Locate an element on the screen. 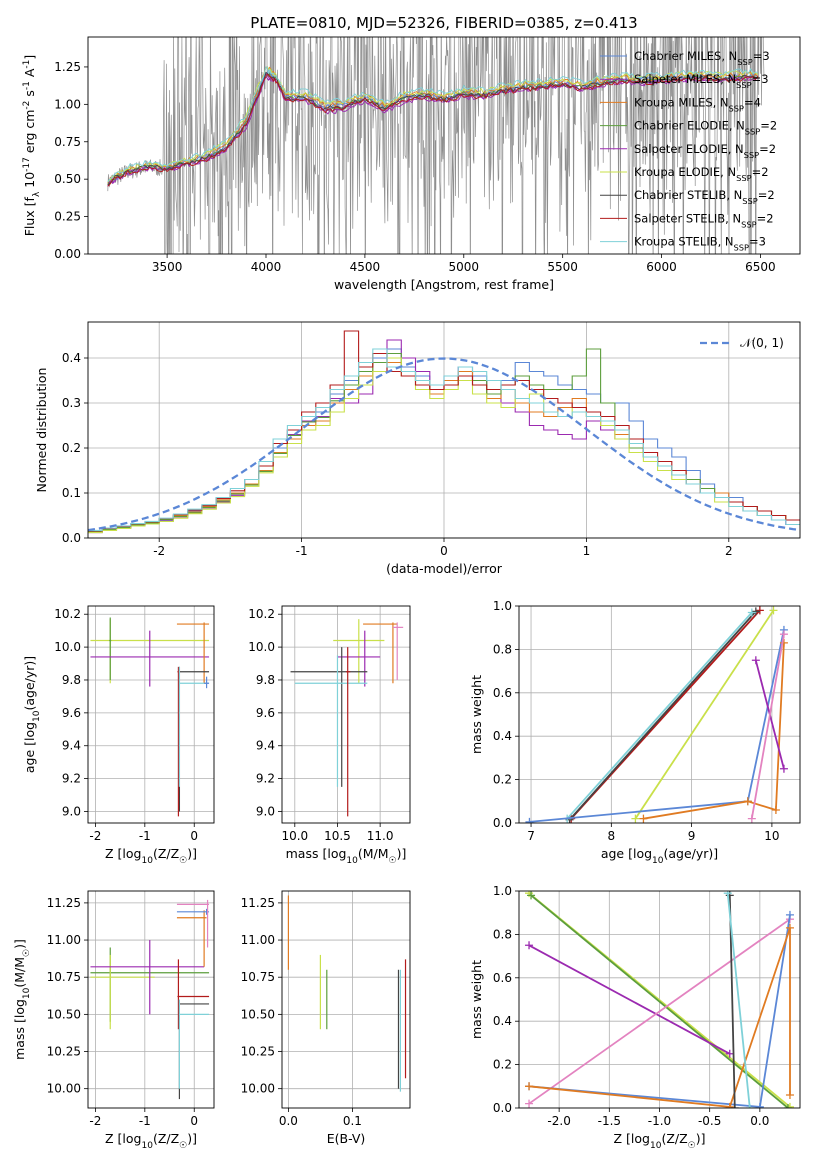 Image resolution: width=819 pixels, height=1170 pixels. y-axis-label: mass weight is located at coordinates (476, 714).